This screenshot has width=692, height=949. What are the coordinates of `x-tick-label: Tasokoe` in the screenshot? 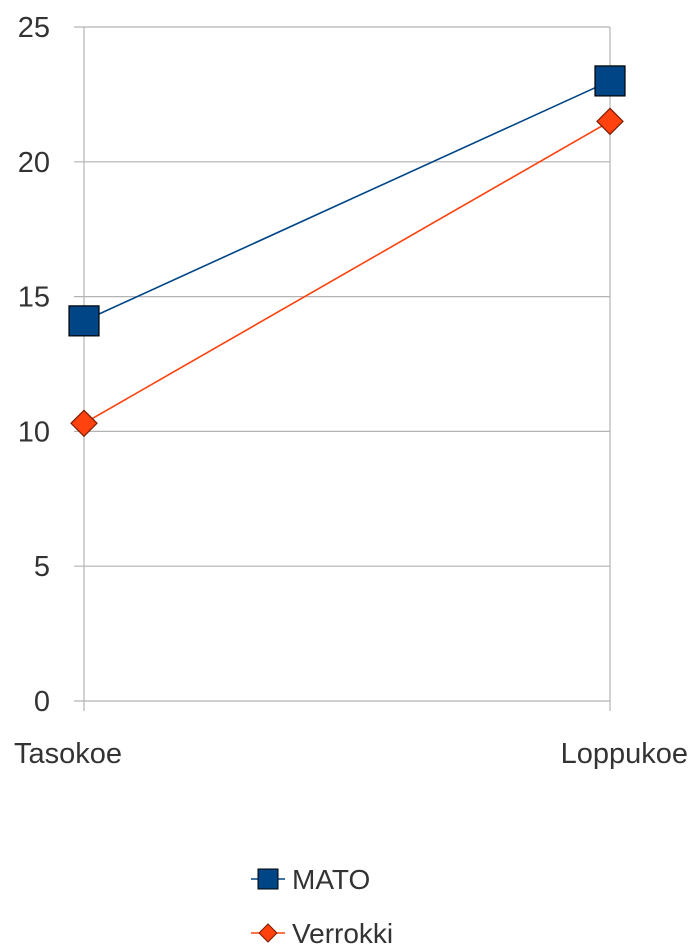 It's located at (68, 754).